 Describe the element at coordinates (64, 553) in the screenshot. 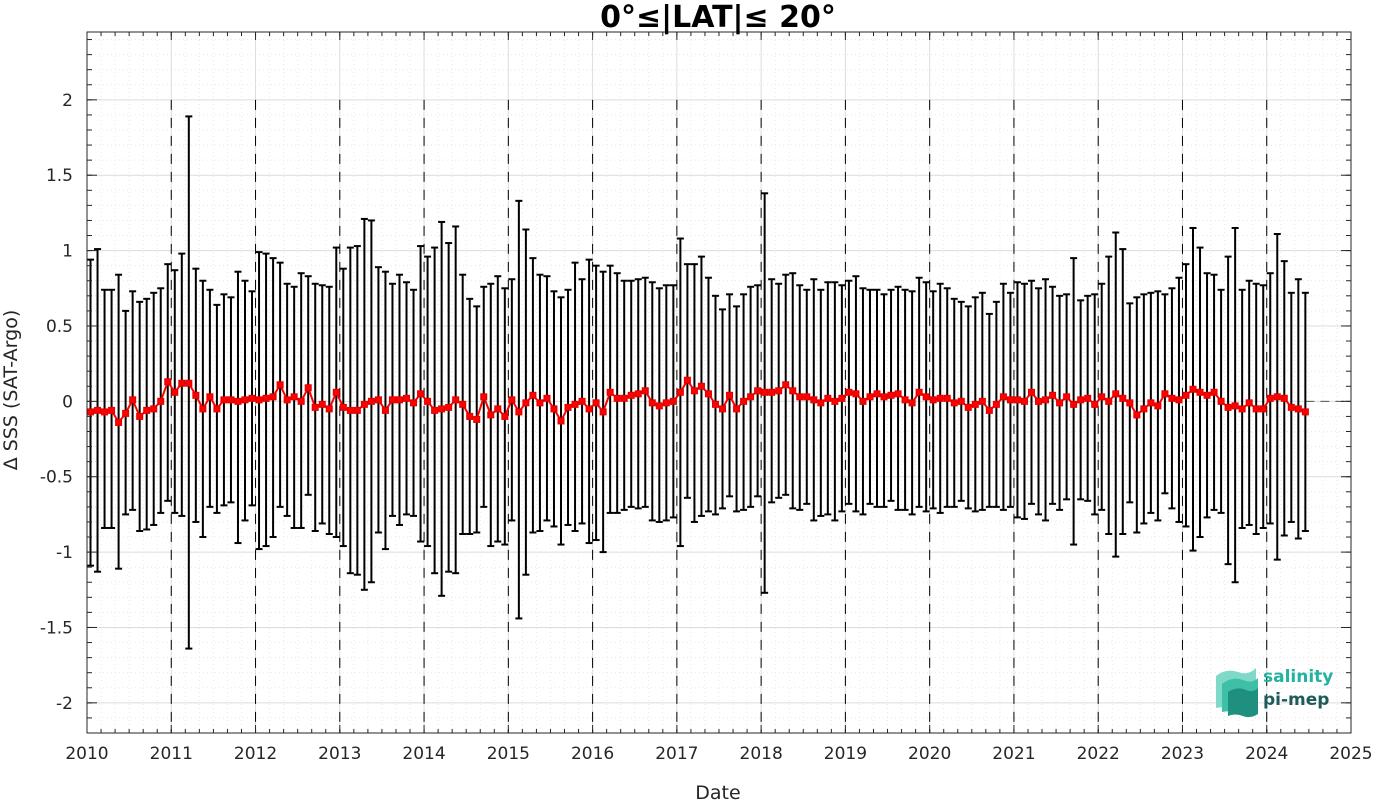

I see `y-tick-label: -1` at that location.